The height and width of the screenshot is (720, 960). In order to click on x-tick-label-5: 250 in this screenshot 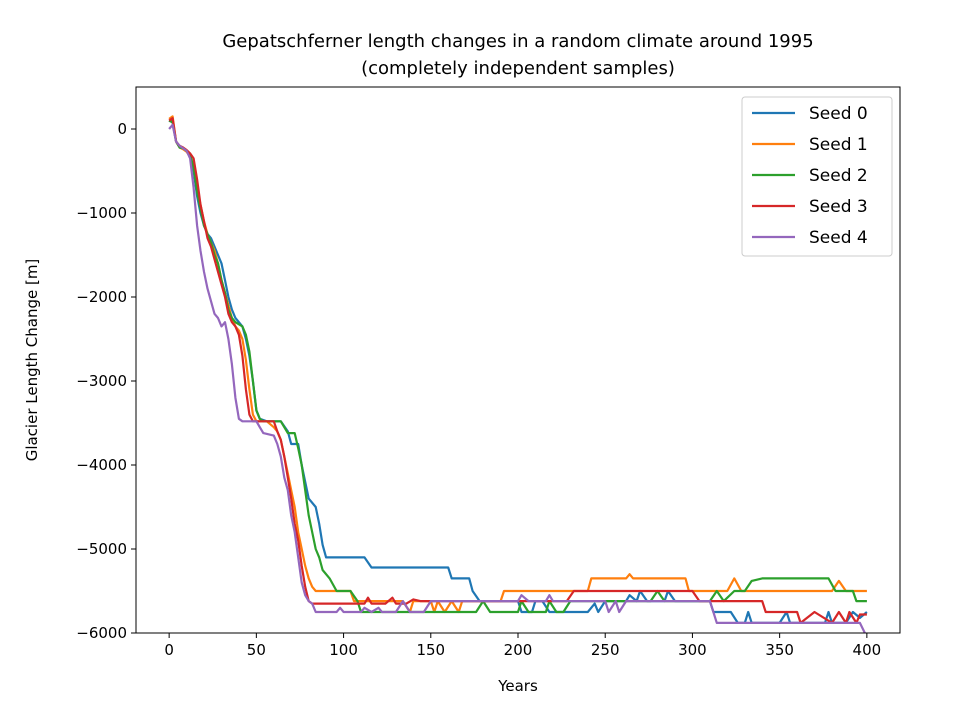, I will do `click(605, 650)`.